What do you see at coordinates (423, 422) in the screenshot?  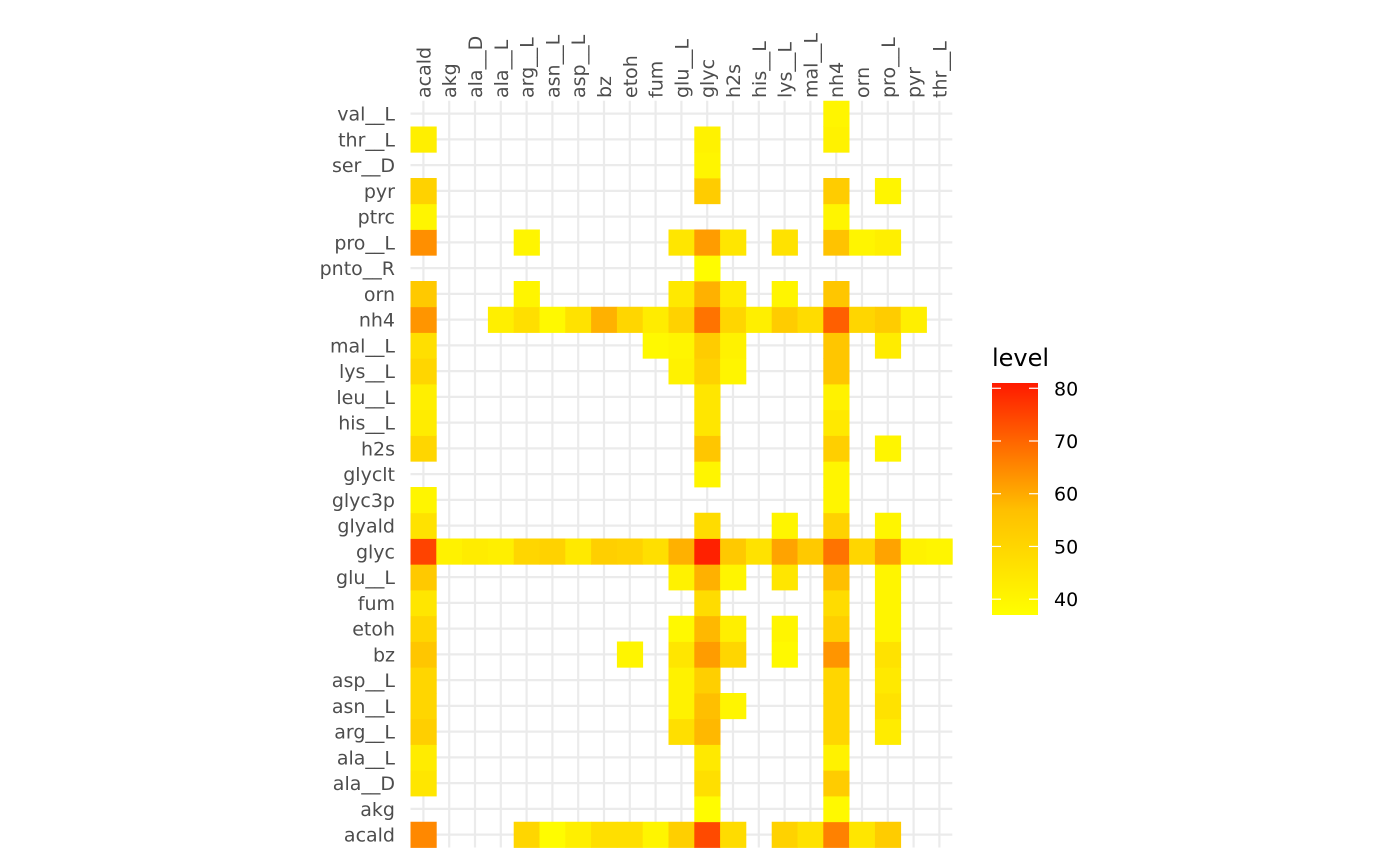 I see `heatmap-cell-acald-his__L` at bounding box center [423, 422].